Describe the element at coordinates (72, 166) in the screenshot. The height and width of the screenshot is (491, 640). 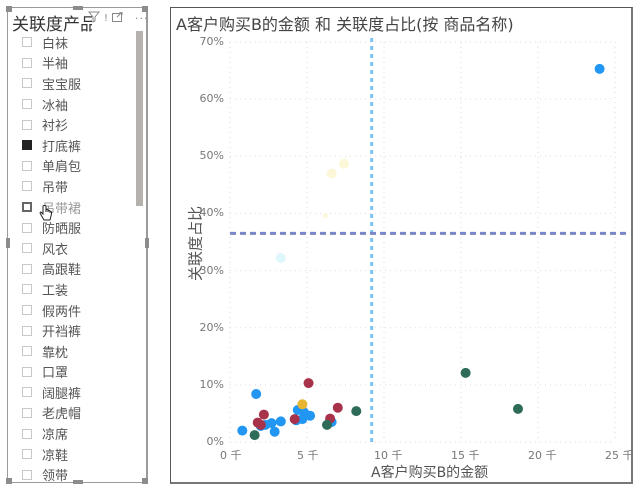
I see `slicer-item: 单肩包` at that location.